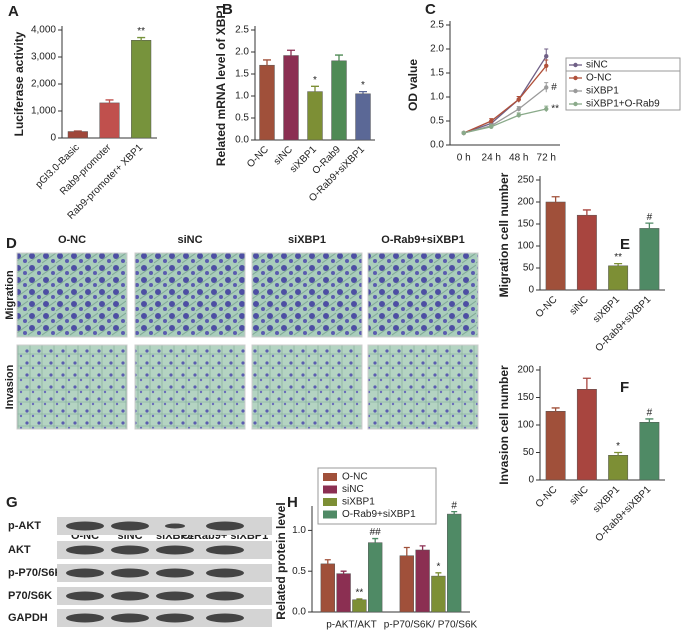  I want to click on y-tick-label: 1,000, so click(43, 111).